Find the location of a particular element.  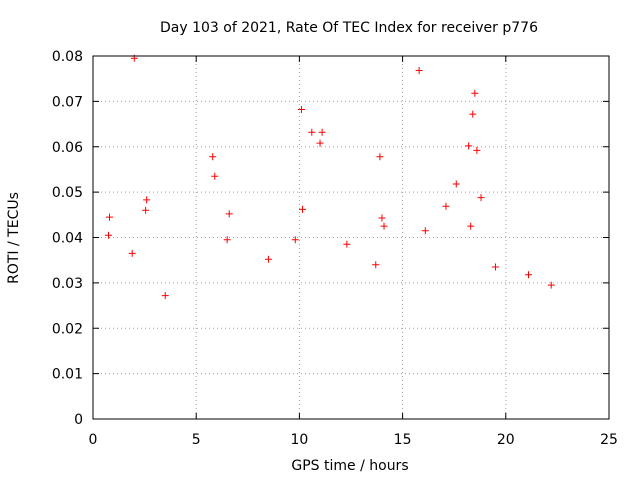

y-tick-label: 0.04 is located at coordinates (67, 239).